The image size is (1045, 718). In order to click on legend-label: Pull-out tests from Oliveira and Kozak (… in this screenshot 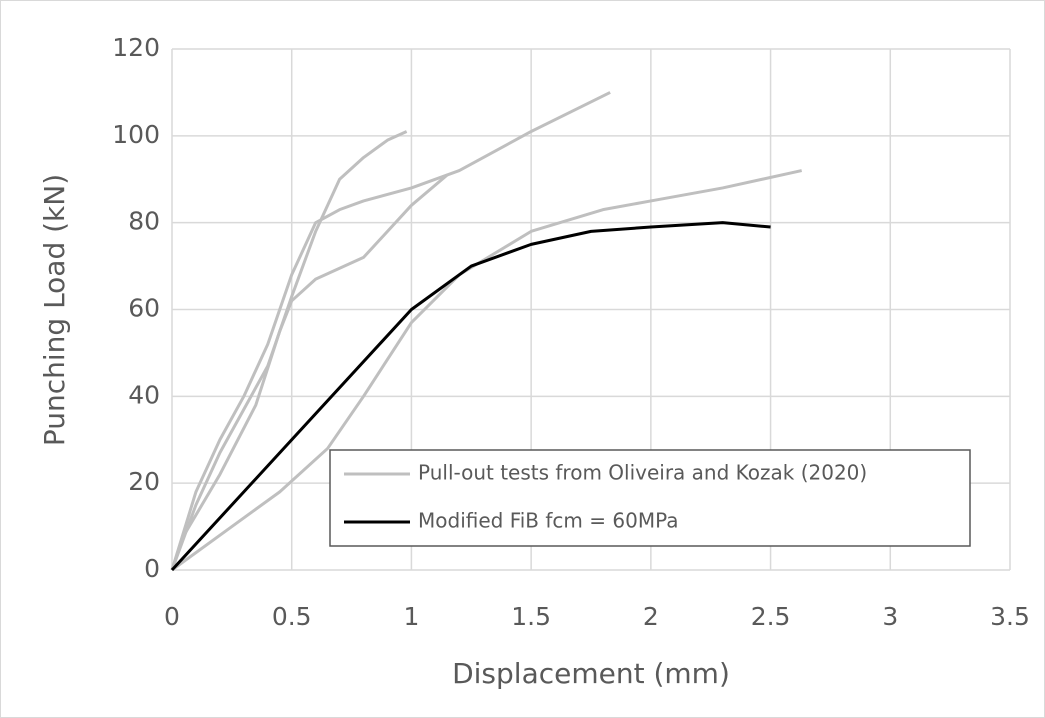, I will do `click(642, 473)`.